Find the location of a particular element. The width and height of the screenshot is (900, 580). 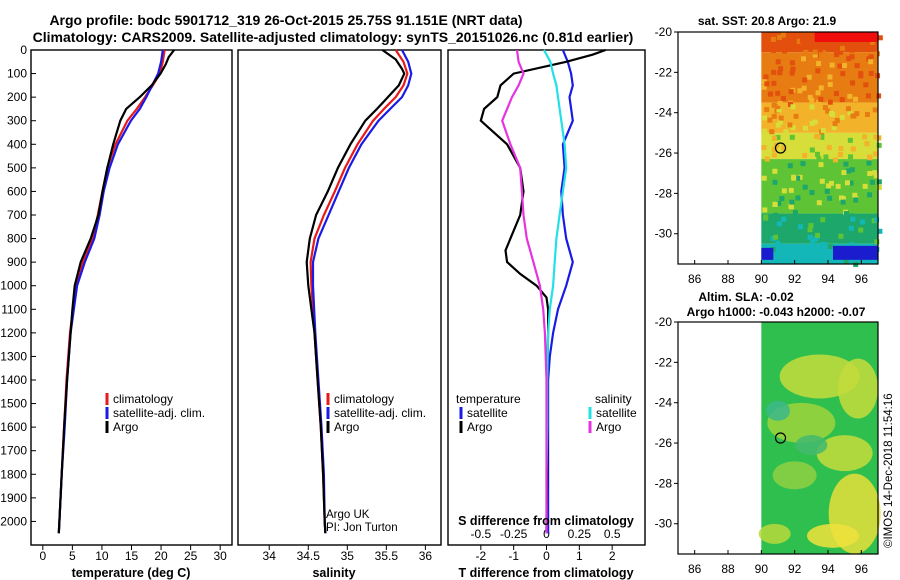

sst-map-frame is located at coordinates (778, 148).